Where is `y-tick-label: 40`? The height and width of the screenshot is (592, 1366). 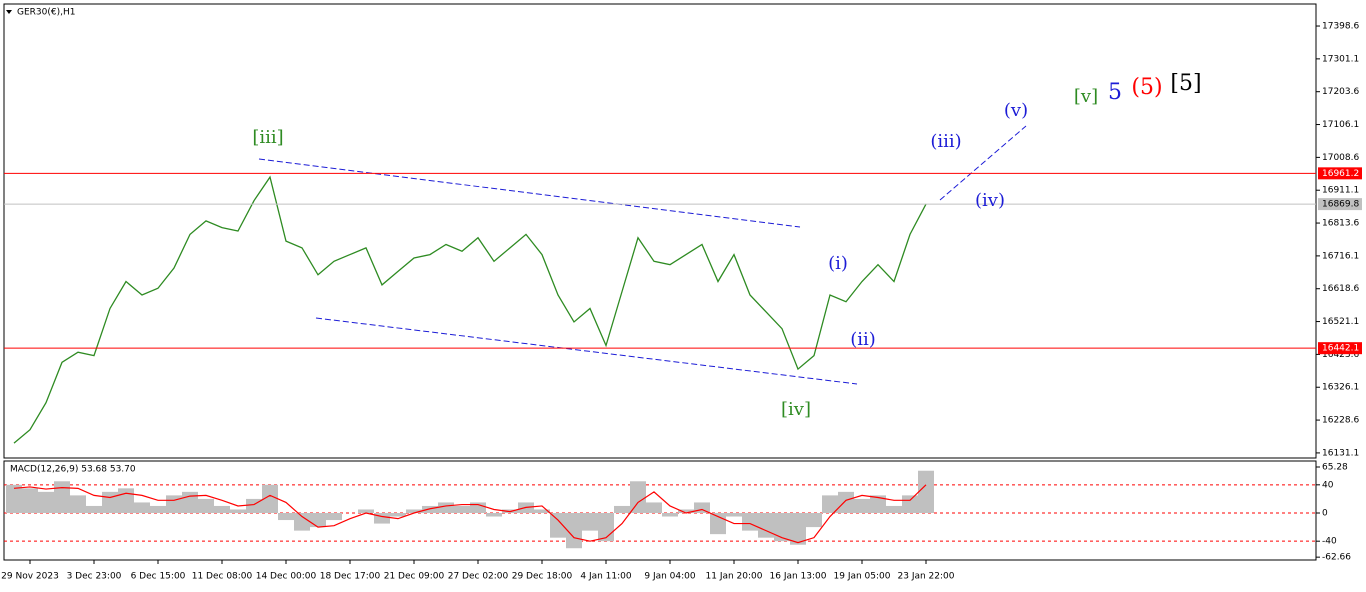
y-tick-label: 40 is located at coordinates (1328, 485).